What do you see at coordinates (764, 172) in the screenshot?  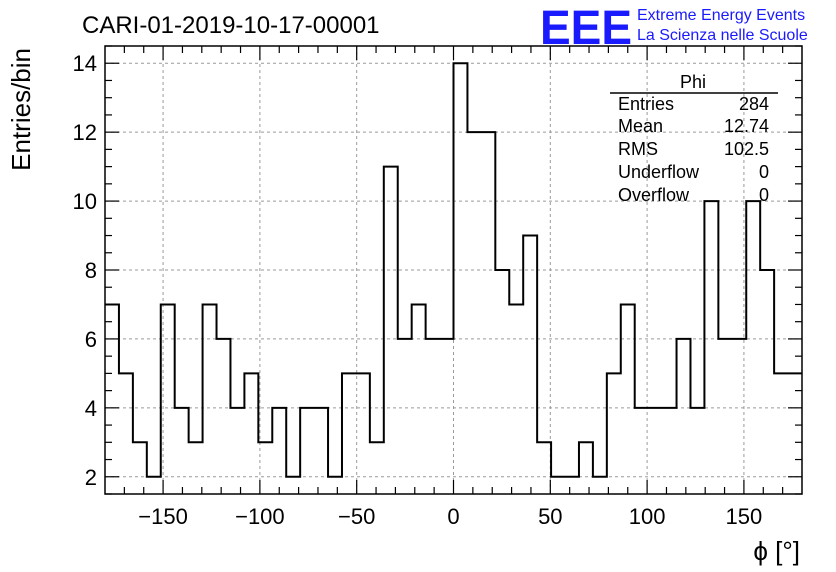 I see `stats-value-underflow: 0` at bounding box center [764, 172].